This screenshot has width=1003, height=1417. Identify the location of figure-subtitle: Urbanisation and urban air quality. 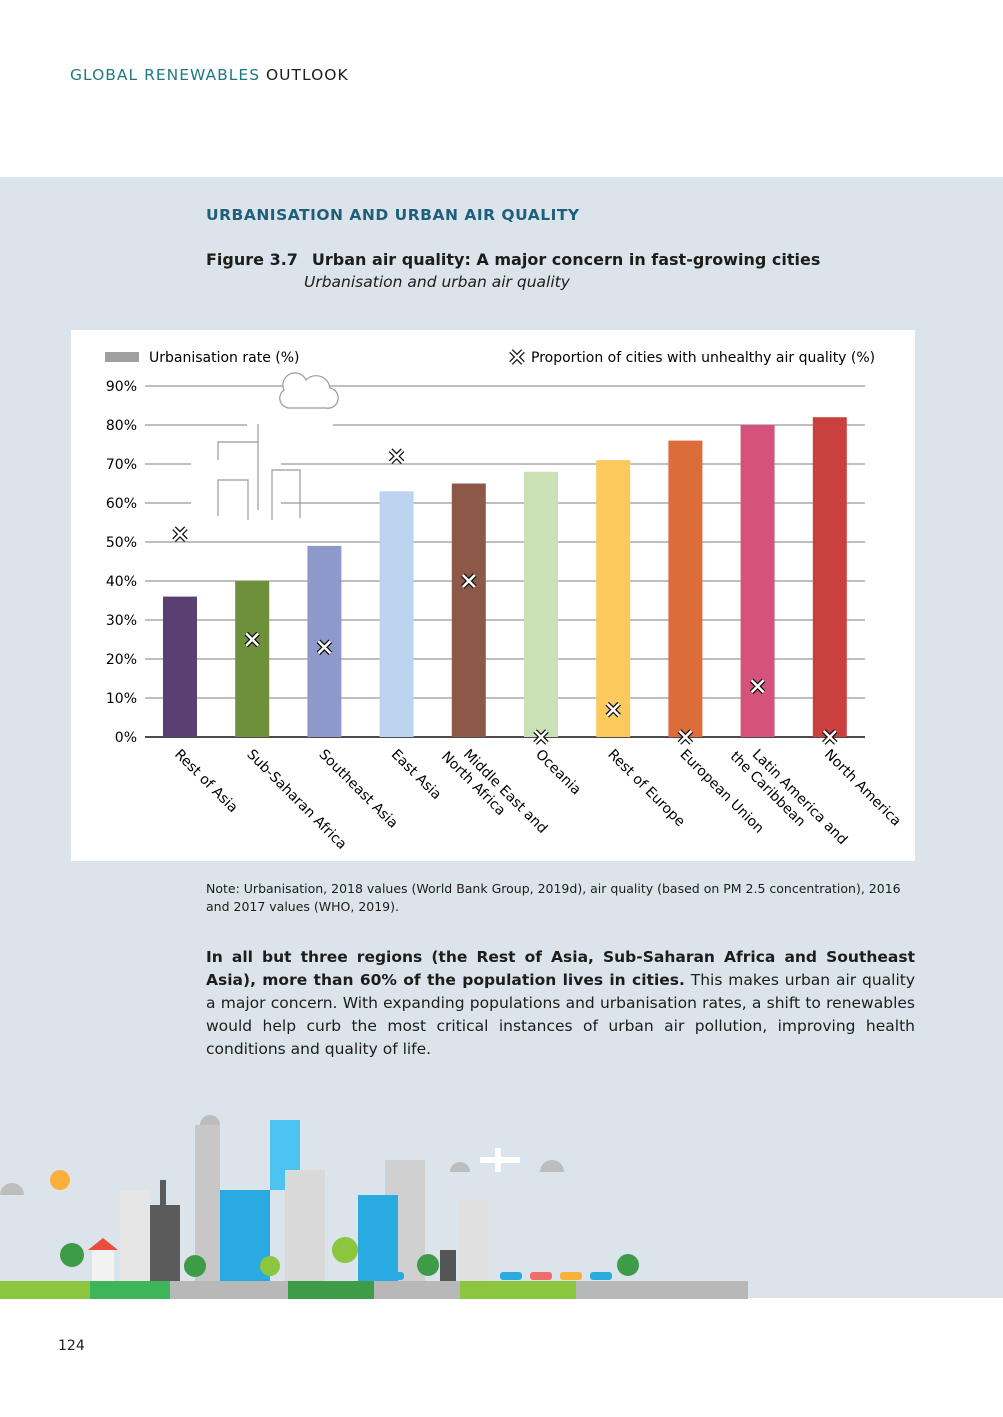
(437, 282).